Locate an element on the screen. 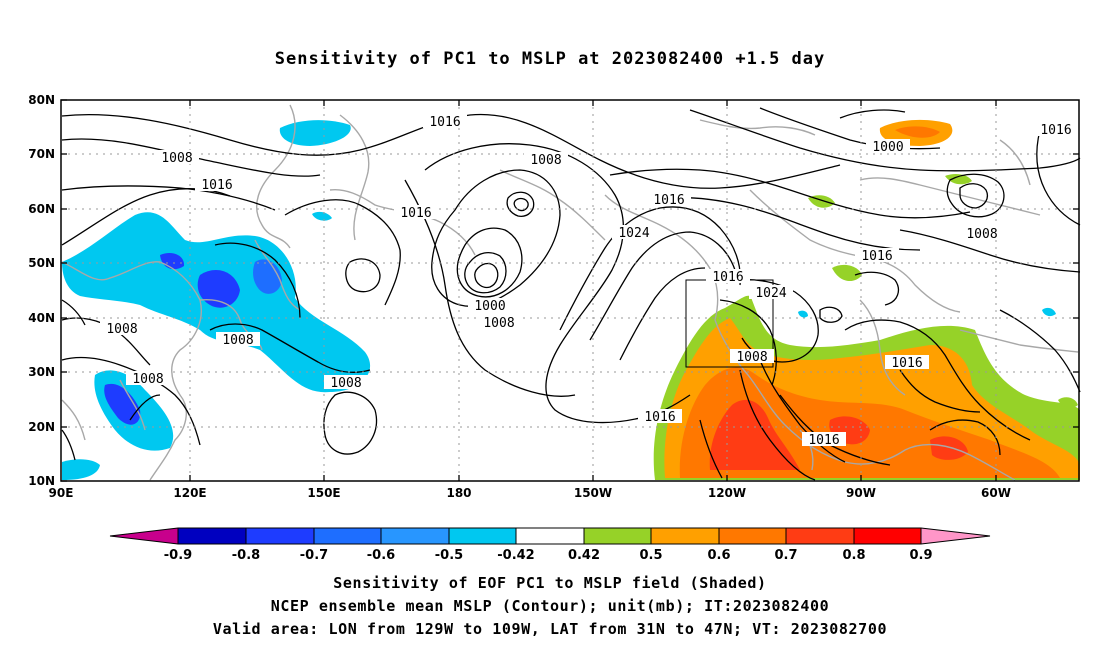  colorbar-label: 0.9 is located at coordinates (920, 555).